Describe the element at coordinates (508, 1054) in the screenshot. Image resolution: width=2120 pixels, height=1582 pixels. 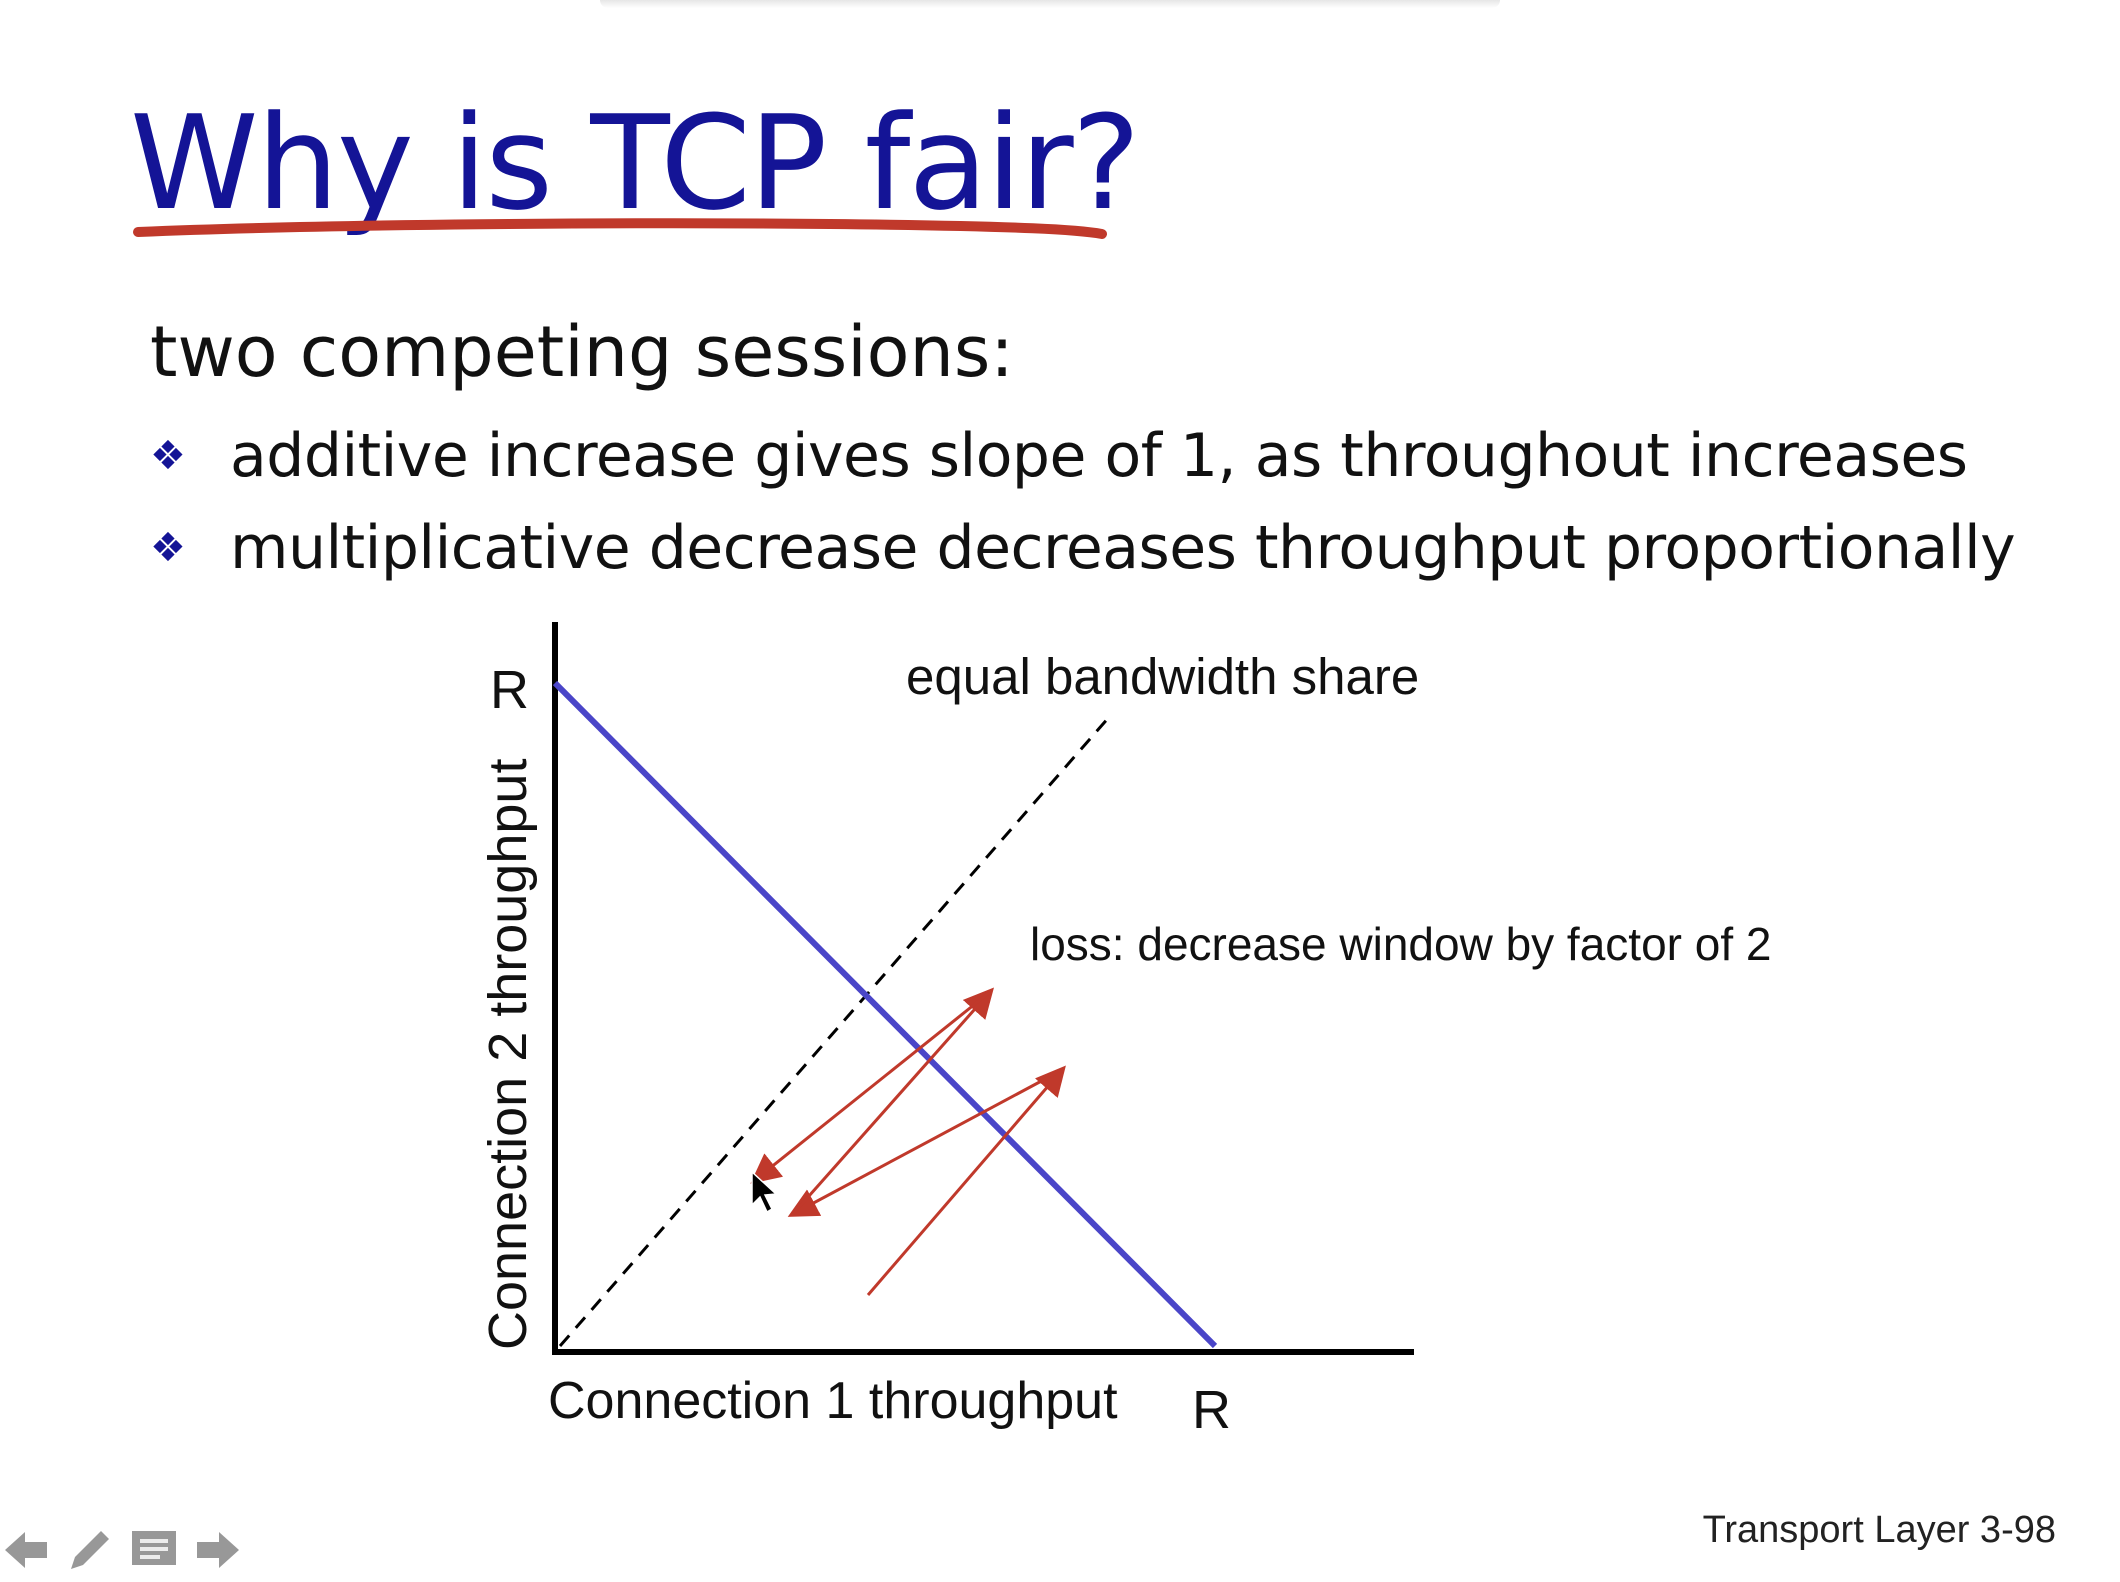
I see `y-axis-label: Connection 2 throughput` at that location.